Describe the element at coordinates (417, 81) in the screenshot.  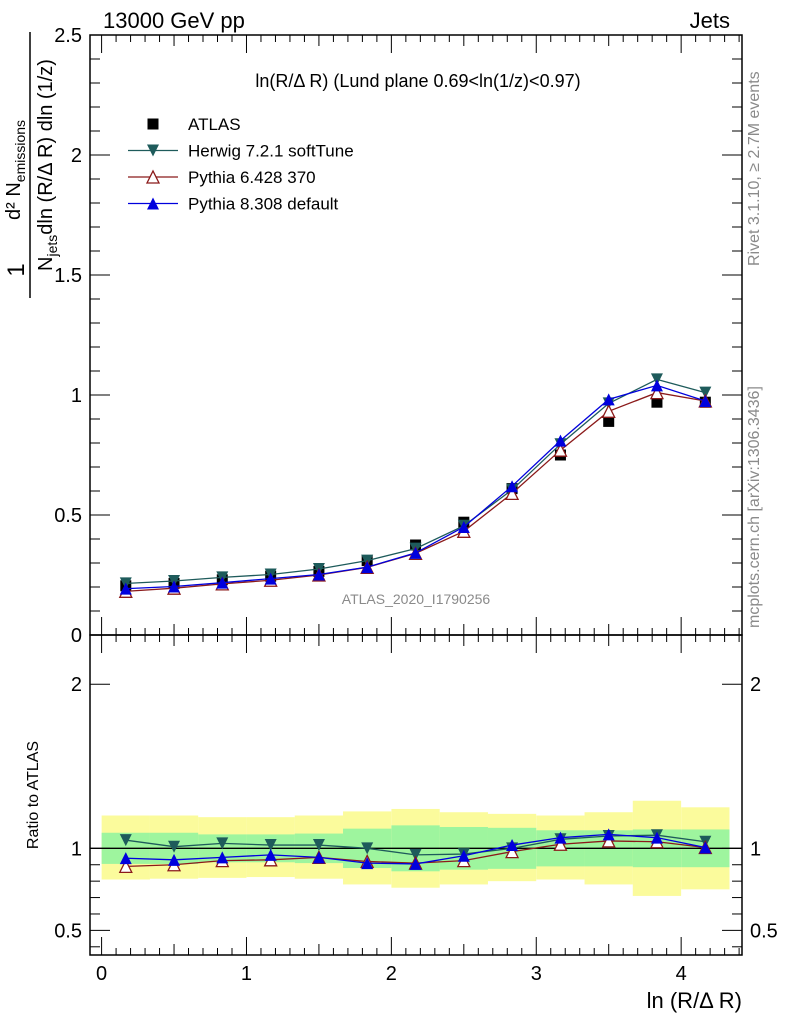
I see `plot-title: ln(R/Δ R) (Lund plane 0.69<ln(1/z)<0.97)` at that location.